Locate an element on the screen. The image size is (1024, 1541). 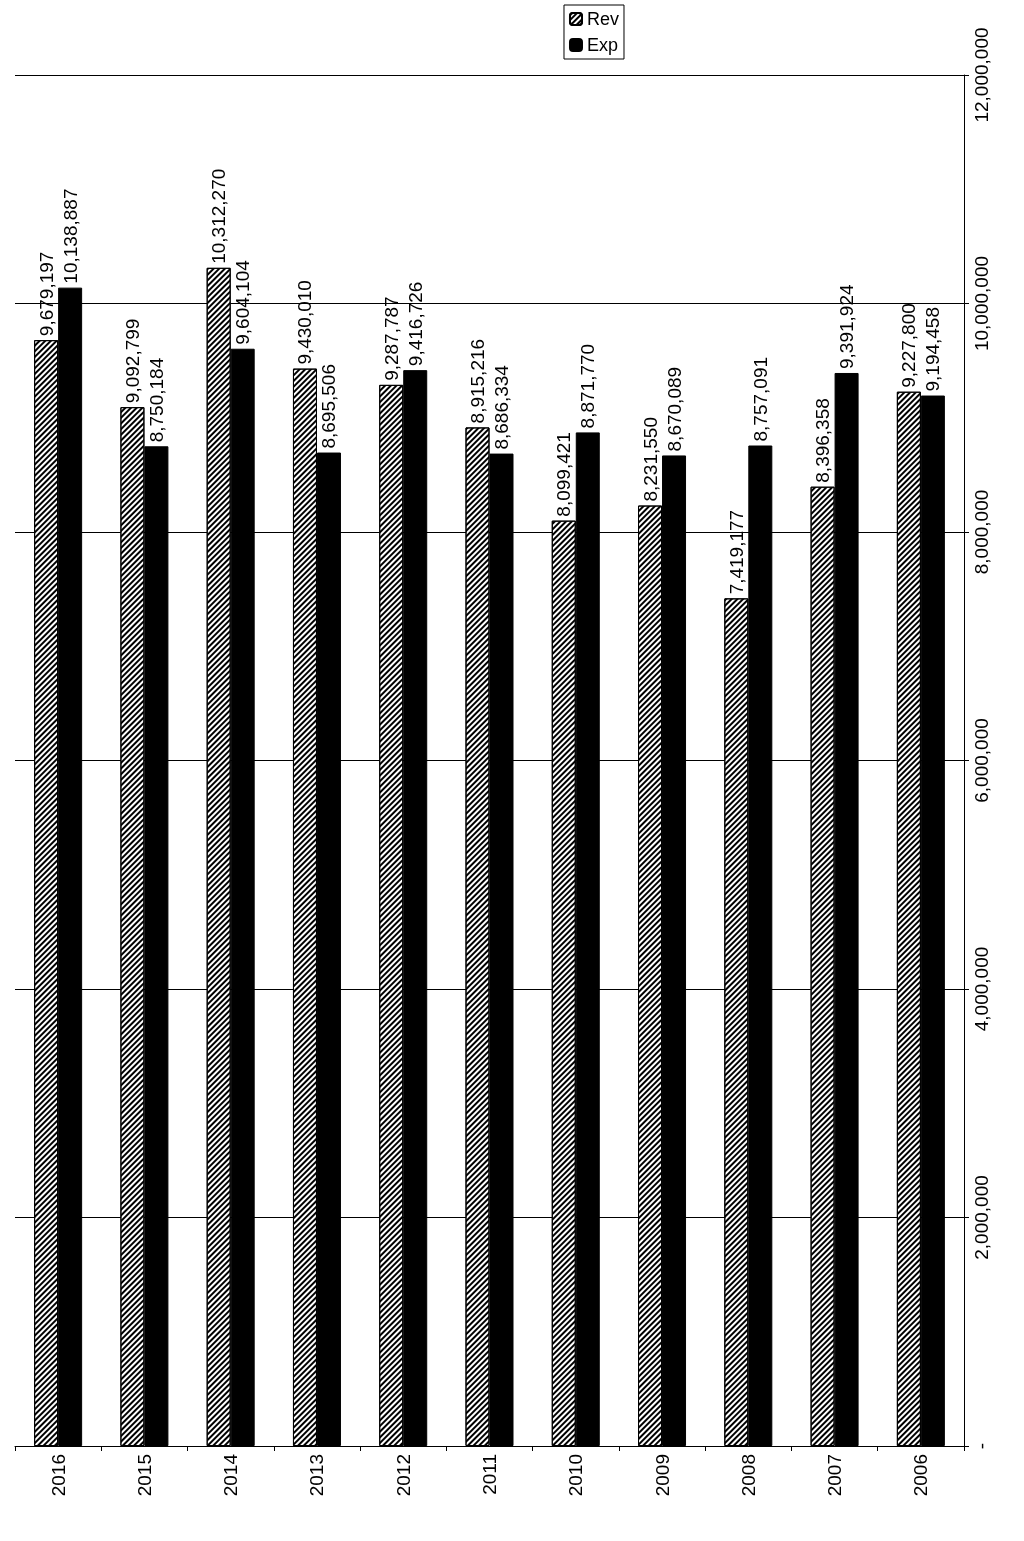
data-label: 8,231,550 is located at coordinates (650, 459).